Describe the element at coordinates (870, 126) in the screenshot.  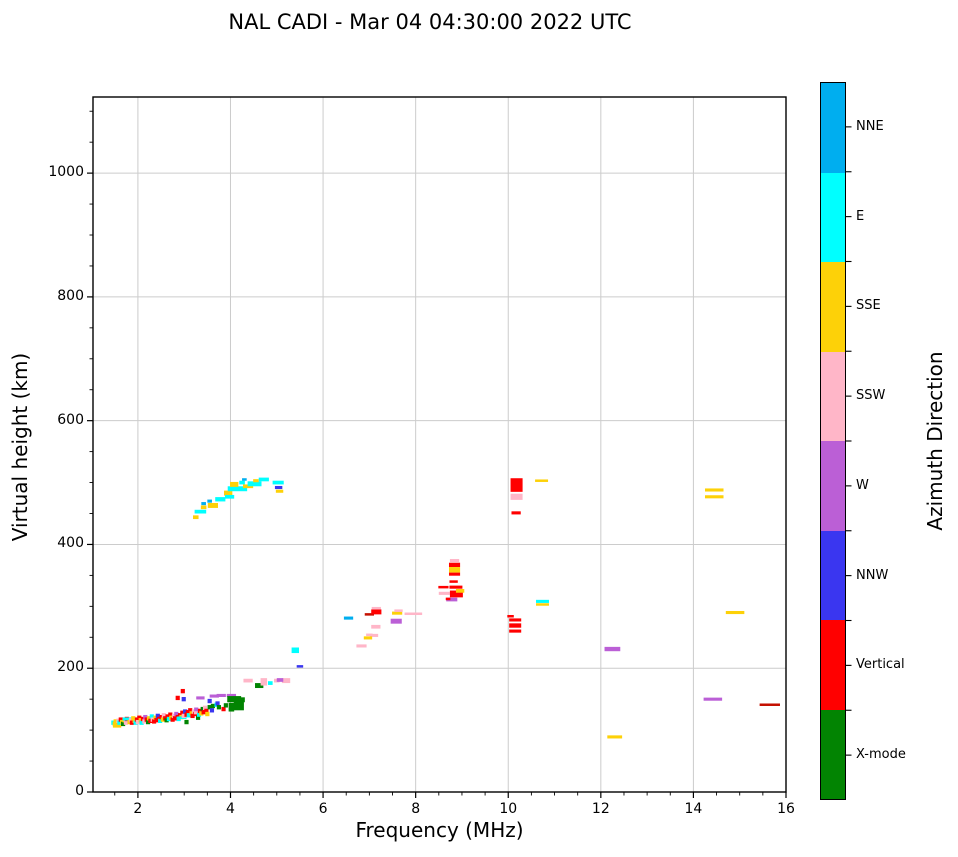
I see `colorbar-label-nne: NNE` at that location.